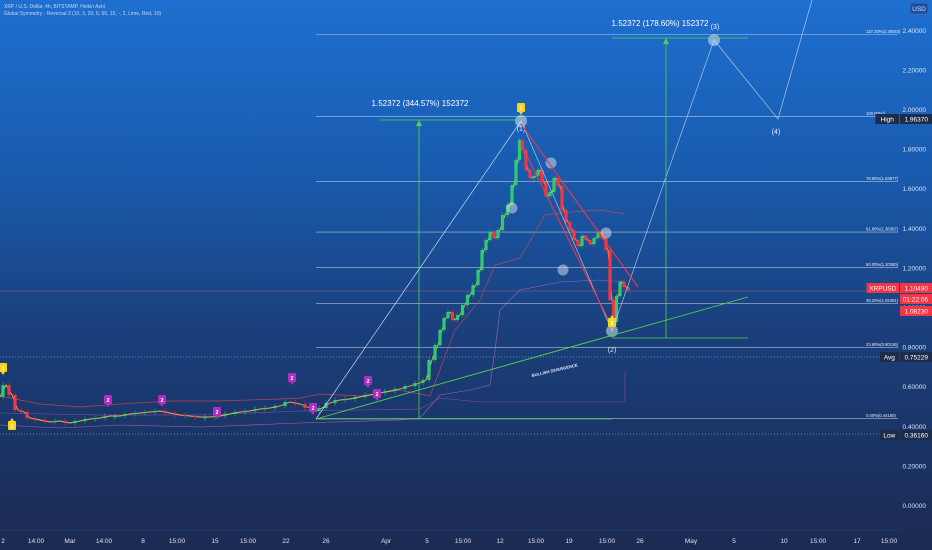 This screenshot has height=550, width=932. I want to click on time-tick-label: 10, so click(784, 541).